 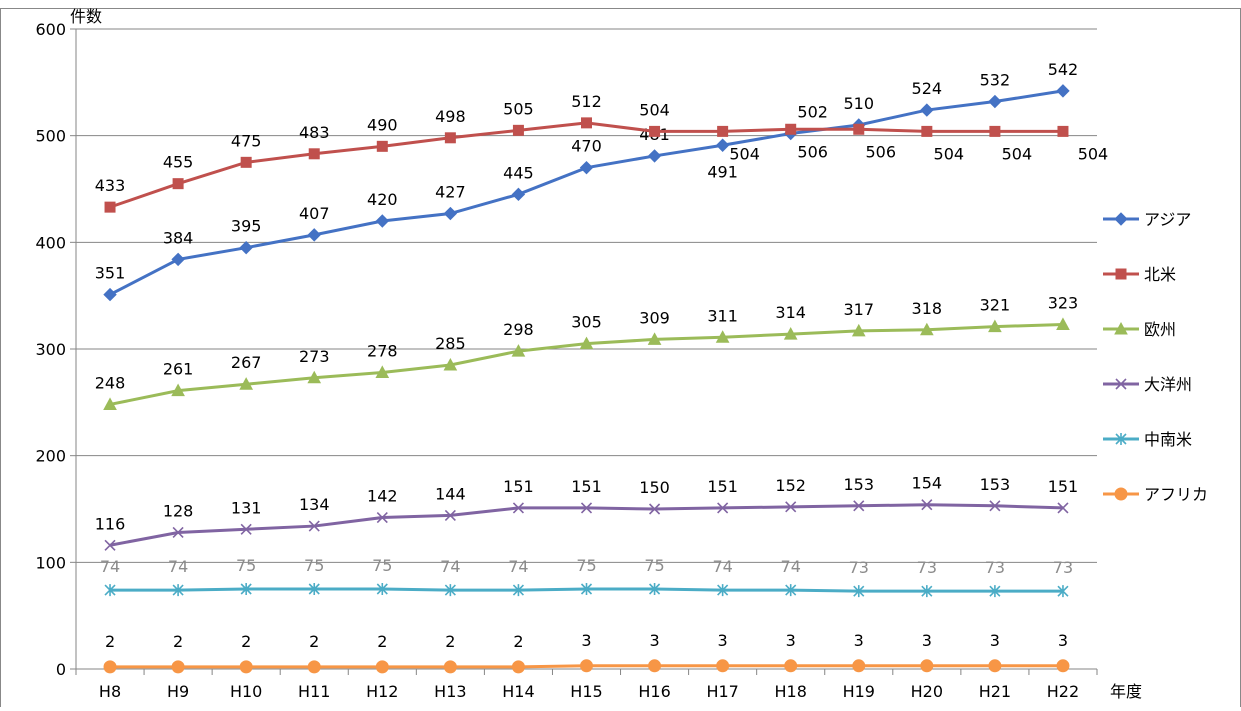 I want to click on x-tick-label: H17, so click(x=722, y=691).